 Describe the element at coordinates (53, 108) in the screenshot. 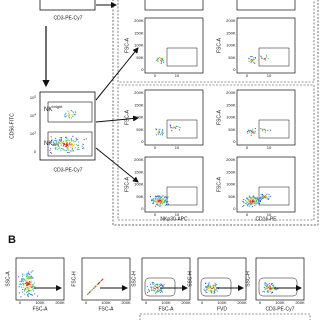

I see `gate-label: NKbright` at that location.